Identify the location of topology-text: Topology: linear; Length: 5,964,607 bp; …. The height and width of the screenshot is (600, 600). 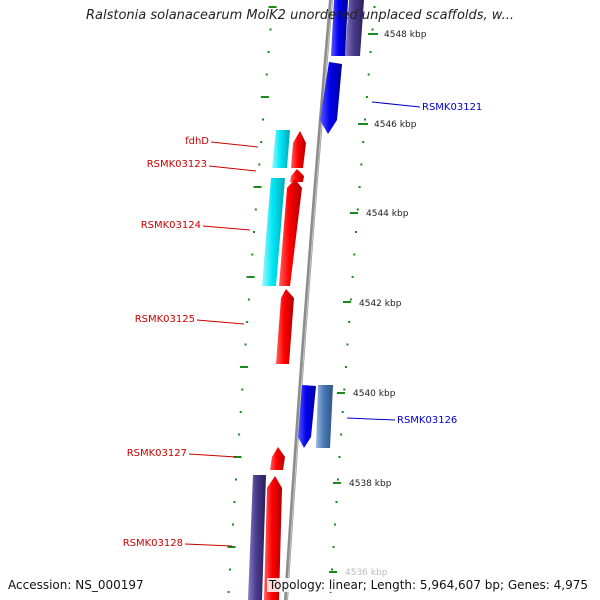
(428, 585).